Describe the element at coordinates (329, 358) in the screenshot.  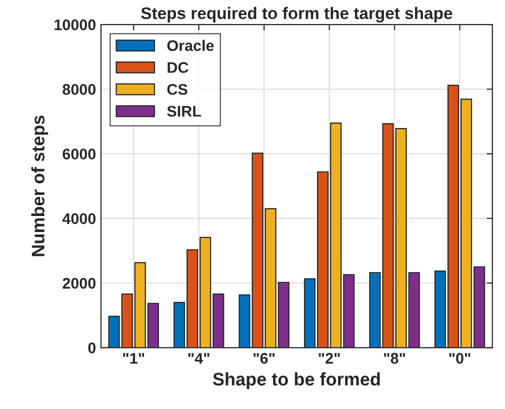
I see `x-tick-label: "2"` at that location.